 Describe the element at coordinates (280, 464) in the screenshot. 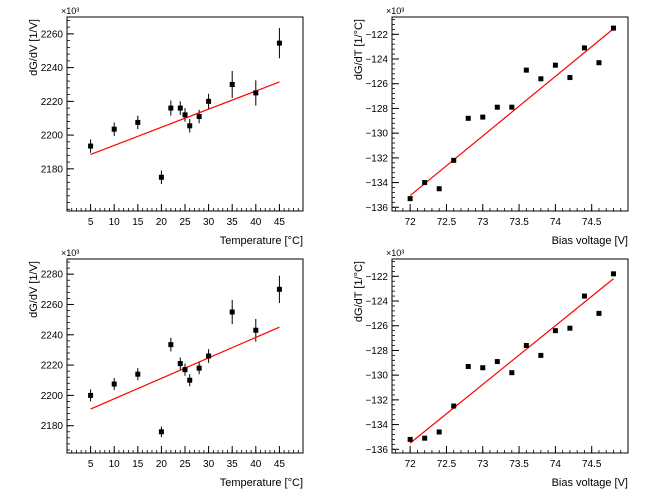

I see `x-tick-label: 45` at that location.